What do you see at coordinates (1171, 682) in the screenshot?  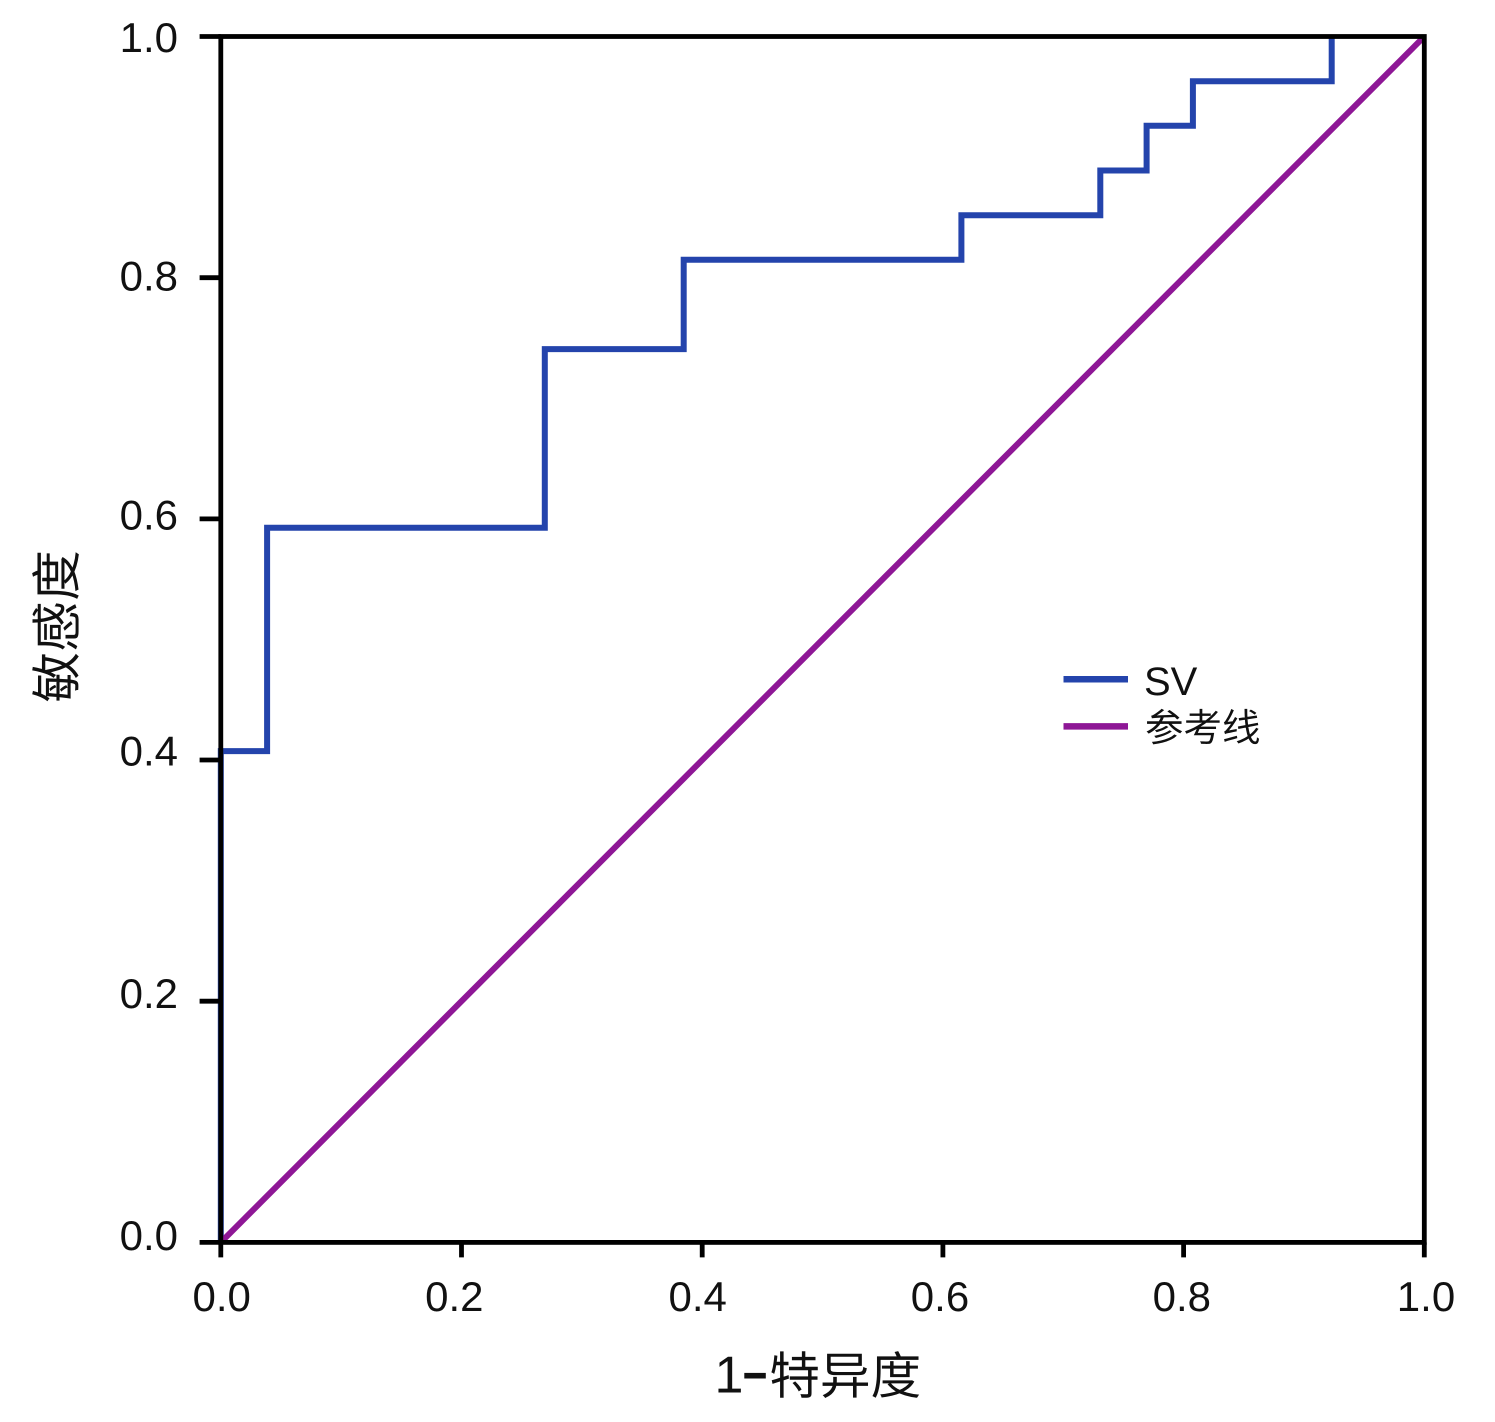 I see `svg-text: SV` at bounding box center [1171, 682].